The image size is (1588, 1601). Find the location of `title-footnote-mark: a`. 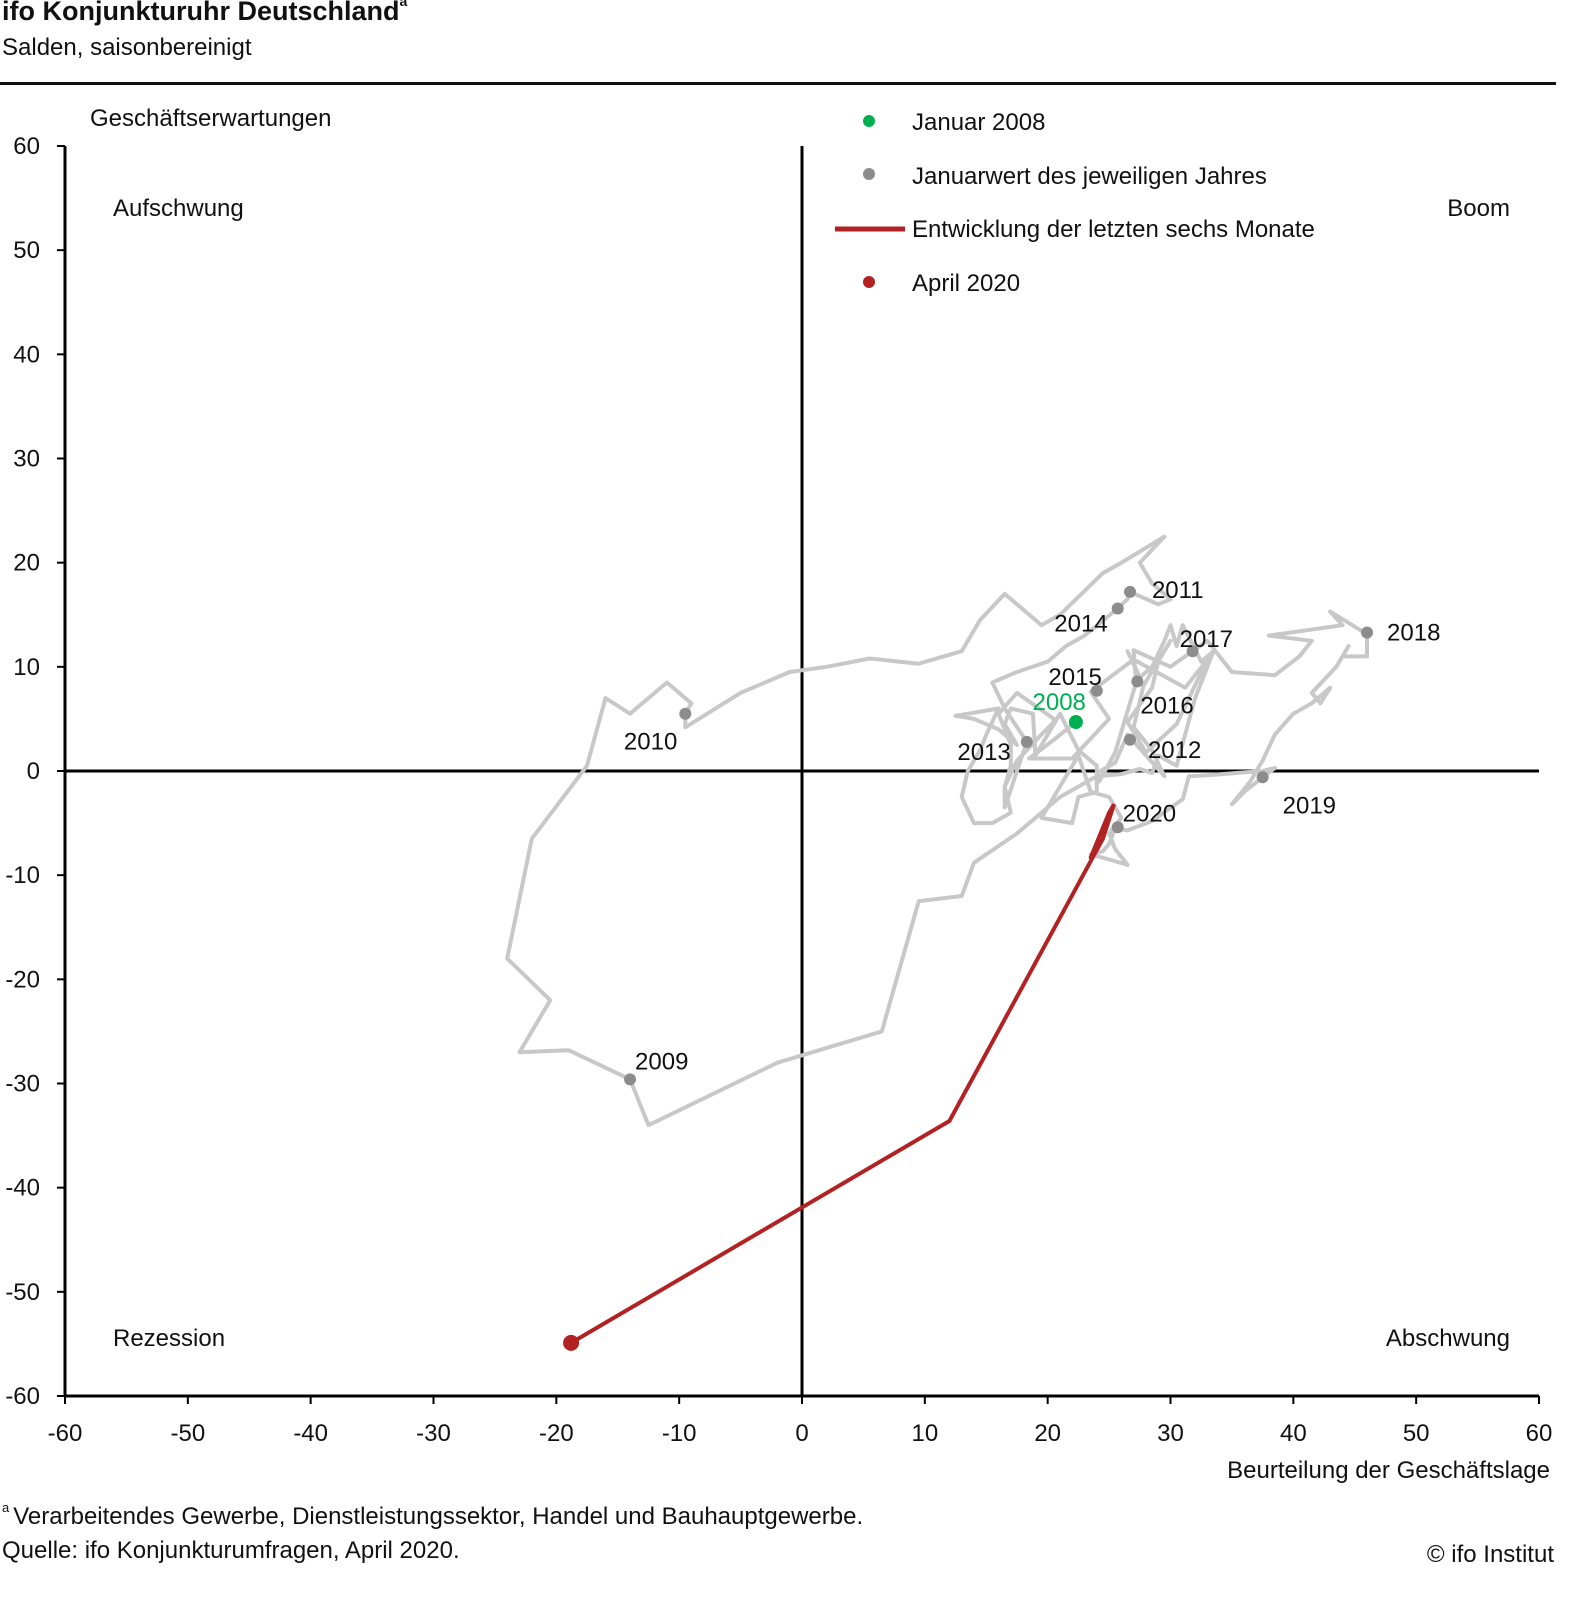

title-footnote-mark: a is located at coordinates (403, 4).